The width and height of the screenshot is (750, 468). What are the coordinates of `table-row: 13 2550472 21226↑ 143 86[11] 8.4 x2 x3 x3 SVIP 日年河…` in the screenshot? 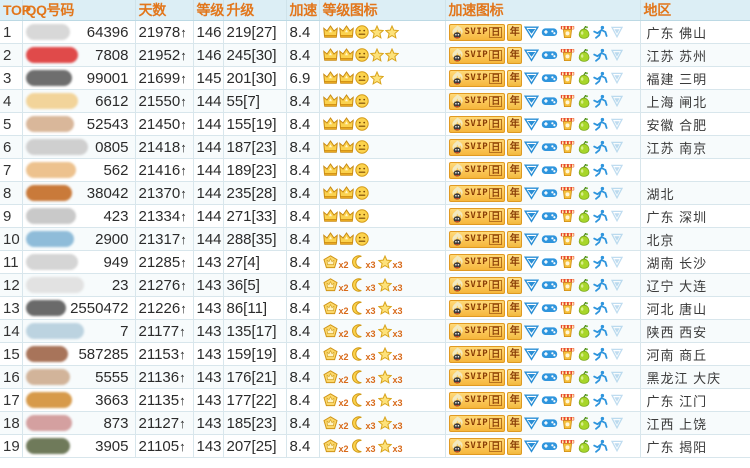 It's located at (375, 308).